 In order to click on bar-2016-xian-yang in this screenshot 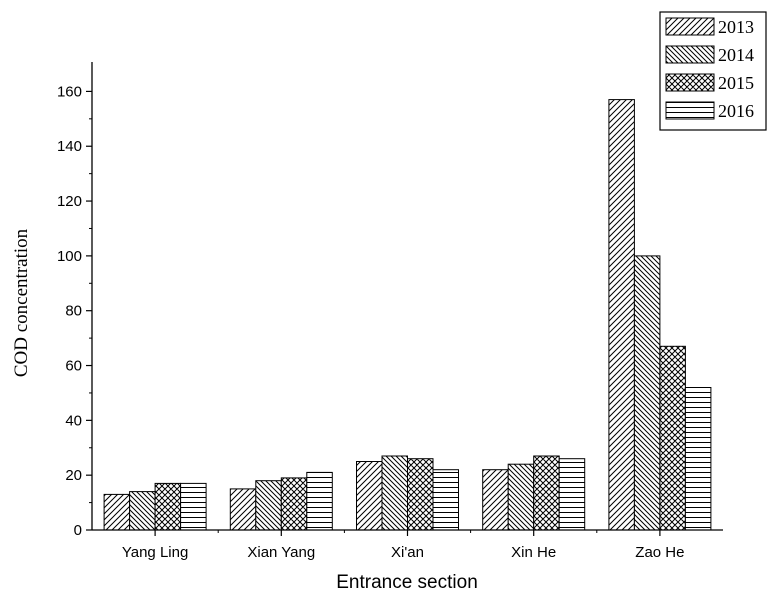, I will do `click(319, 501)`.